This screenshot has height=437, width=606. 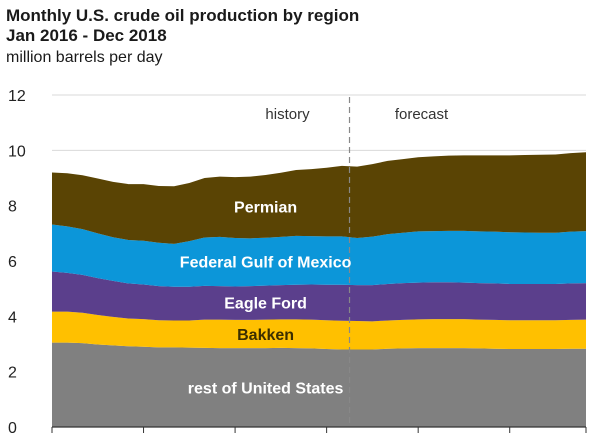 I want to click on history-label: history, so click(x=287, y=114).